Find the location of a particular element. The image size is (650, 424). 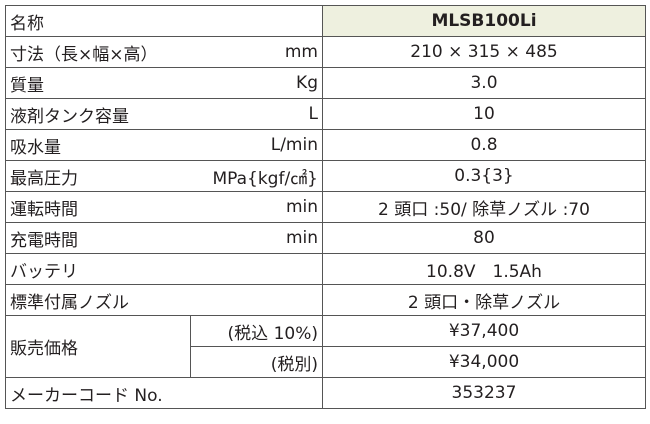

row-value: 2 頭口 :50/ 除草ノズル :70 is located at coordinates (484, 207).